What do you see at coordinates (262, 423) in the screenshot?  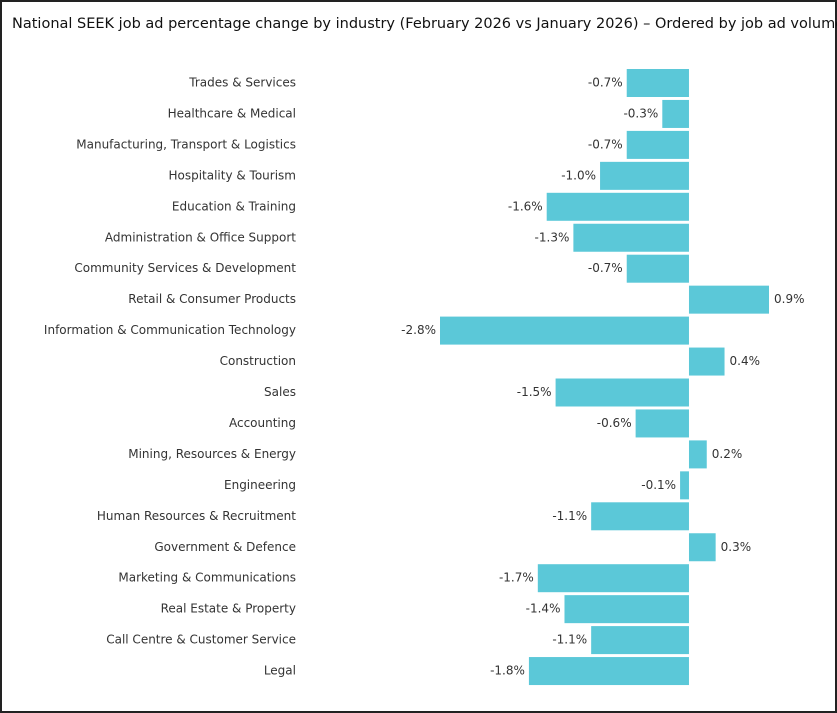 I see `category-label: Accounting` at bounding box center [262, 423].